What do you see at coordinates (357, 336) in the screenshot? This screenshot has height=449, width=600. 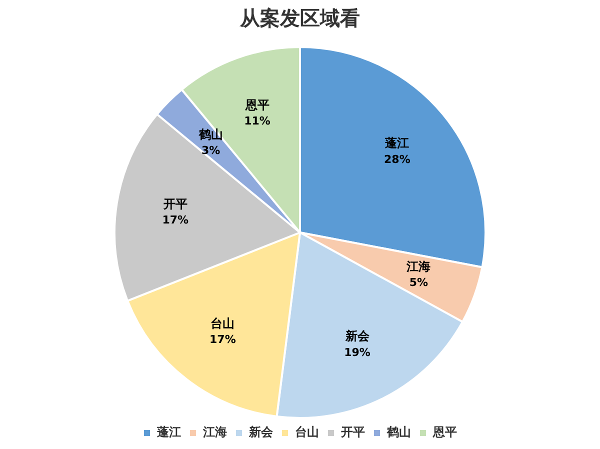 I see `slice-label: 新会` at bounding box center [357, 336].